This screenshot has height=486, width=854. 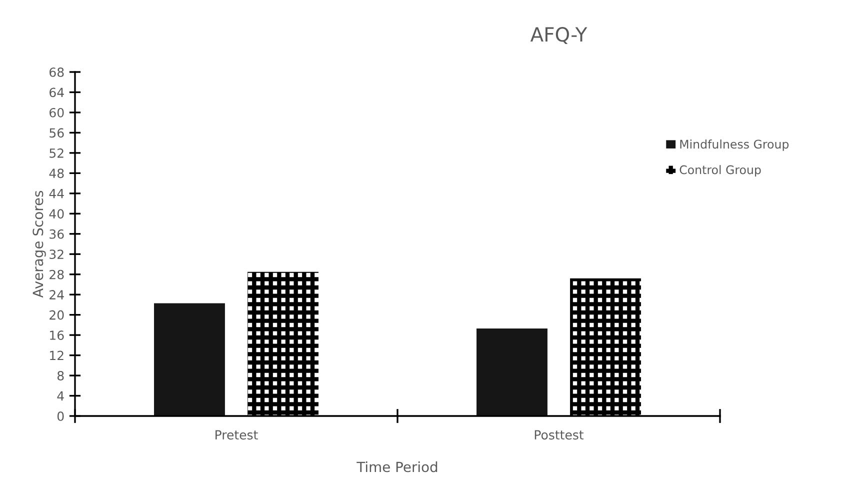 What do you see at coordinates (559, 435) in the screenshot?
I see `x-tick-label: Posttest` at bounding box center [559, 435].